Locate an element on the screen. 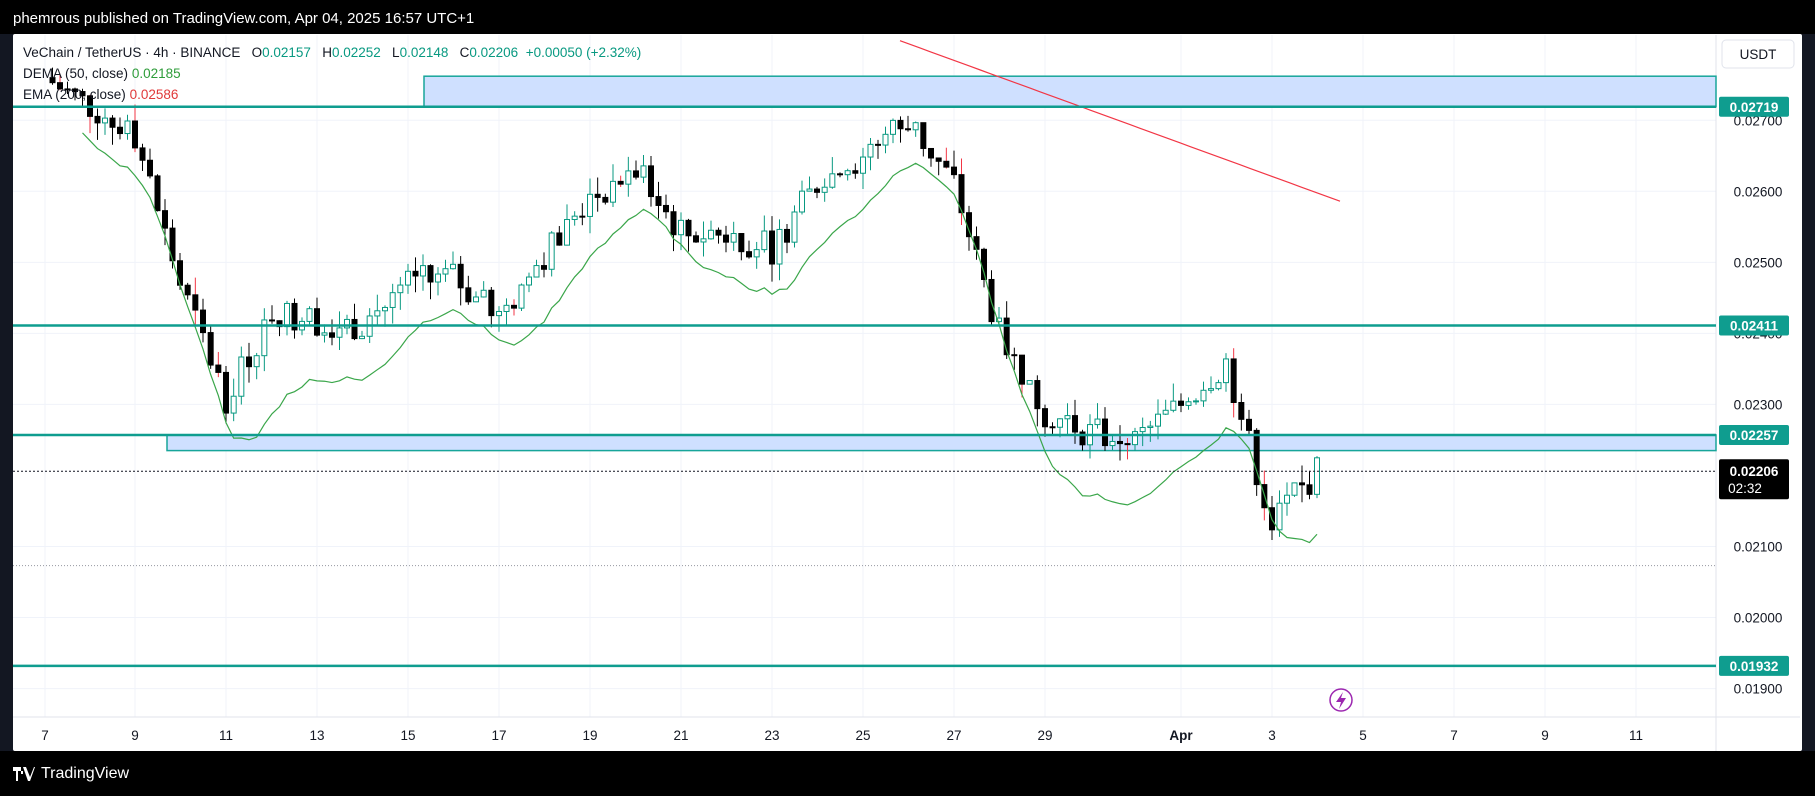  time-tick-label: 25 is located at coordinates (862, 735).